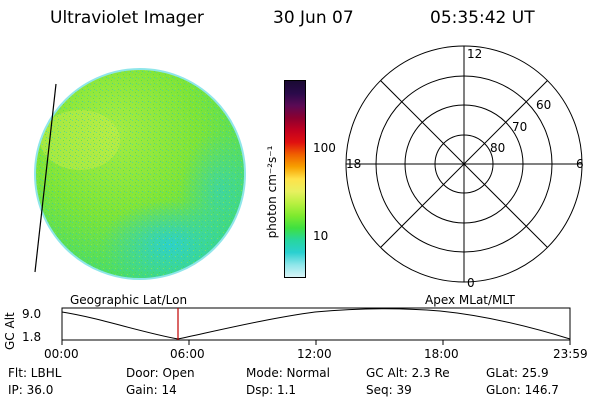  Describe the element at coordinates (354, 164) in the screenshot. I see `mlt-label-18: 18` at that location.